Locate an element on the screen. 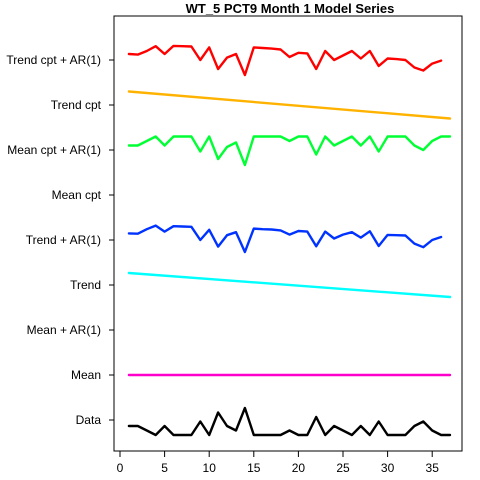  chart-title: WT_5 PCT9 Month 1 Model Series is located at coordinates (290, 8).